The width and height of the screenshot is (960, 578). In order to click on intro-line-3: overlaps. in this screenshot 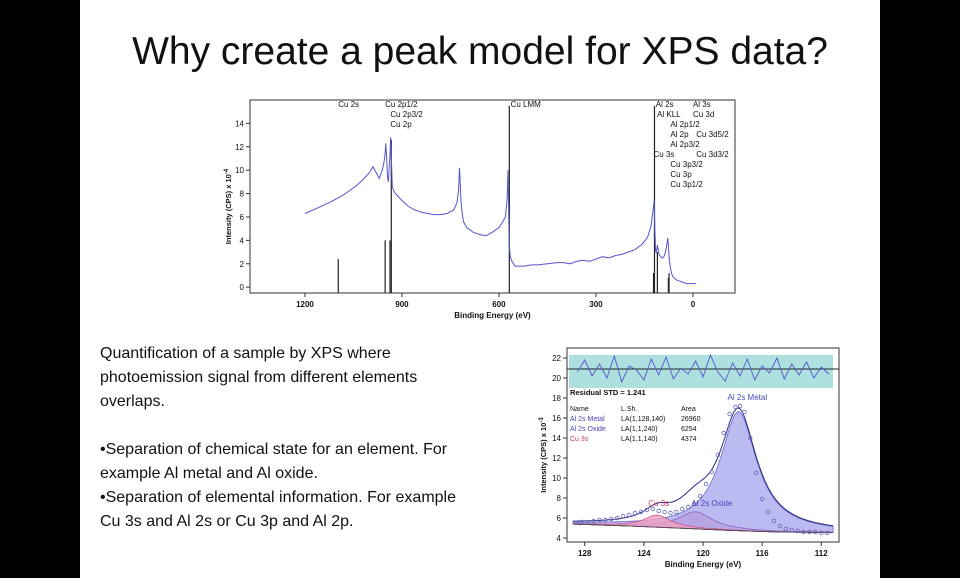, I will do `click(132, 401)`.